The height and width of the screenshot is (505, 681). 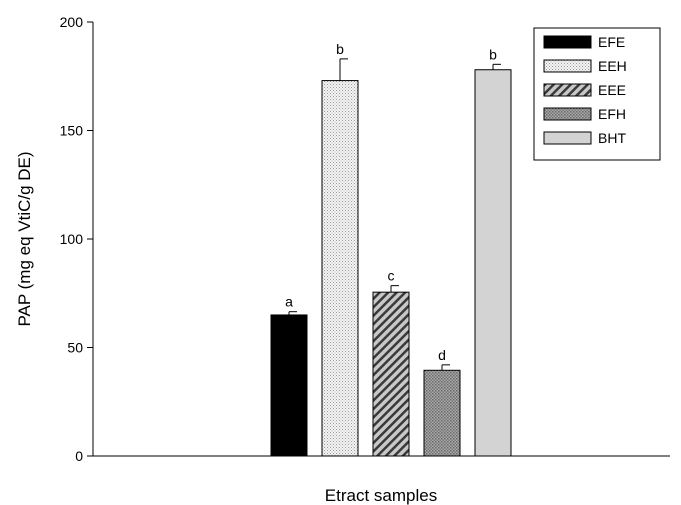 I want to click on y-tick-label: 150, so click(x=72, y=131).